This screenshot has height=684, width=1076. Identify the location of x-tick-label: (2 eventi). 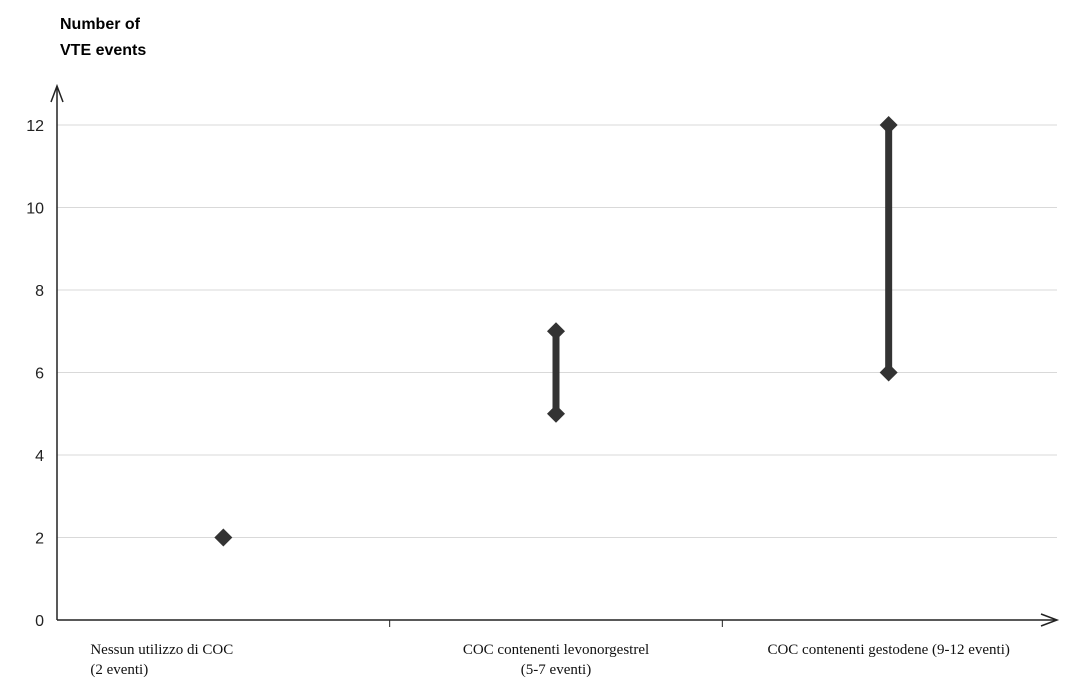
(119, 670).